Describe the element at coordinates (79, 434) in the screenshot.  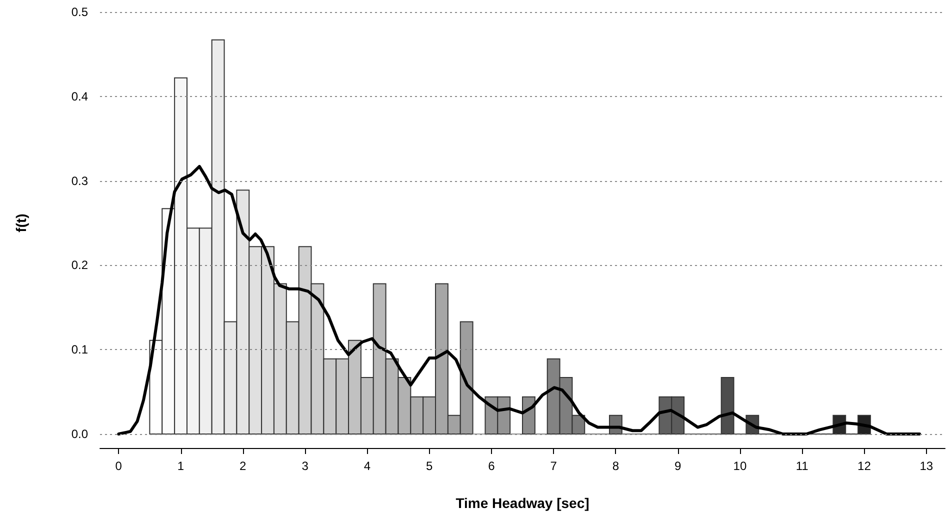
I see `y-tick-label: 0.0` at that location.